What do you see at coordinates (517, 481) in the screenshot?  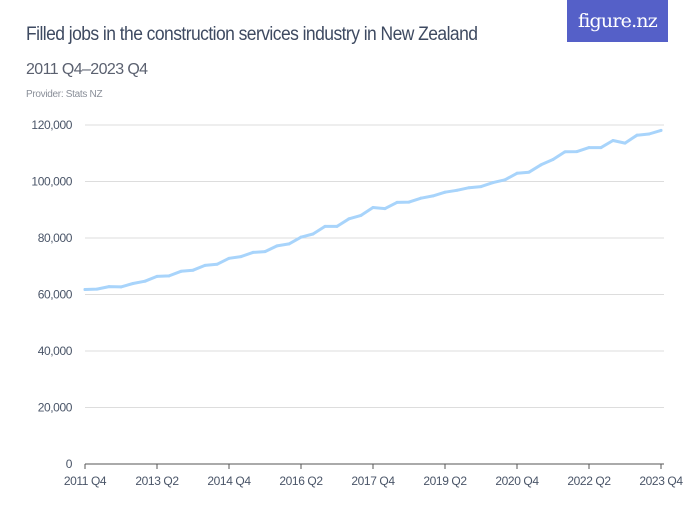 I see `x-tick-label: 2020 Q4` at bounding box center [517, 481].